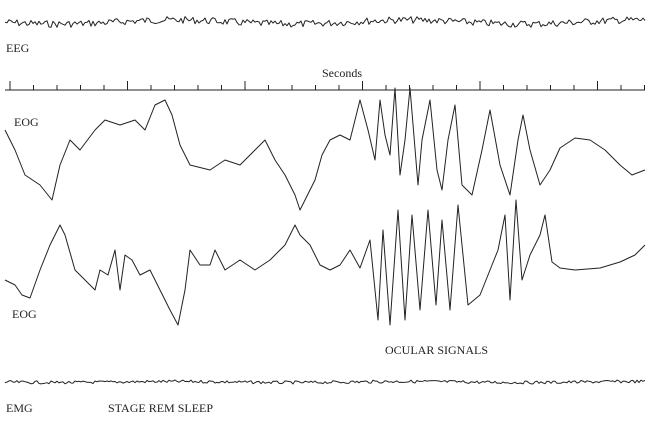 This screenshot has width=650, height=433. Describe the element at coordinates (436, 350) in the screenshot. I see `ocular-label: OCULAR SIGNALS` at that location.